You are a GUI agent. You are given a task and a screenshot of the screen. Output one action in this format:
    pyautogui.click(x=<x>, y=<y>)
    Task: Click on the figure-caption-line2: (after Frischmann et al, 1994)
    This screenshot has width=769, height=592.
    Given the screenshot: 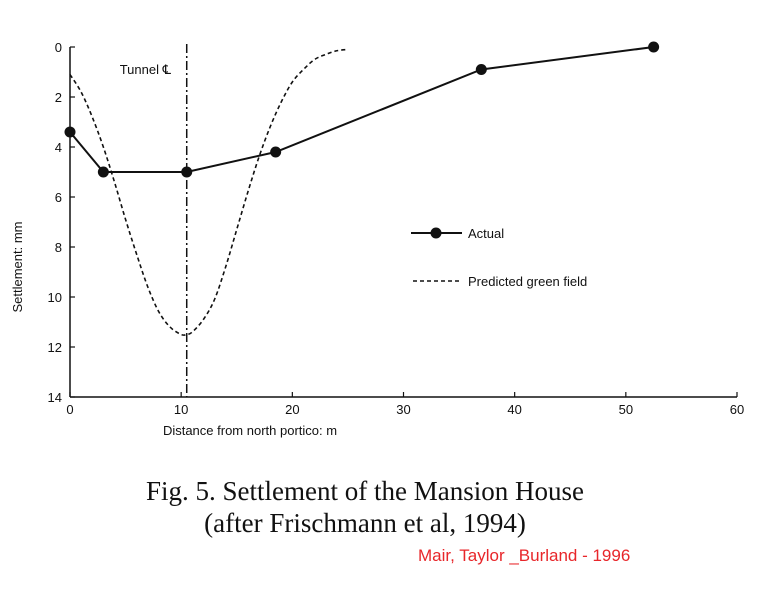 What is the action you would take?
    pyautogui.click(x=365, y=523)
    